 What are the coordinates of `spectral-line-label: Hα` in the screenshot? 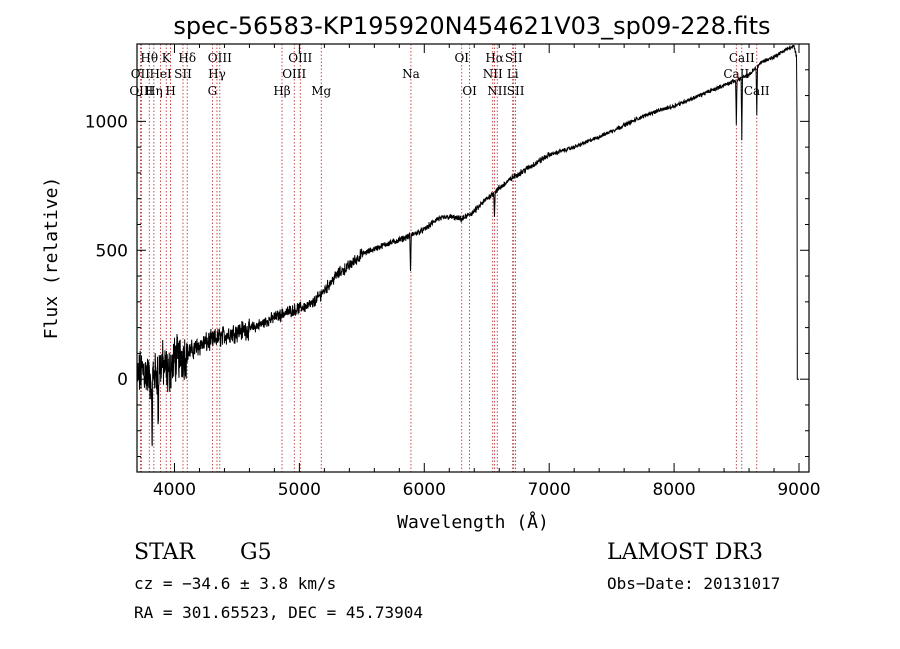 It's located at (494, 58).